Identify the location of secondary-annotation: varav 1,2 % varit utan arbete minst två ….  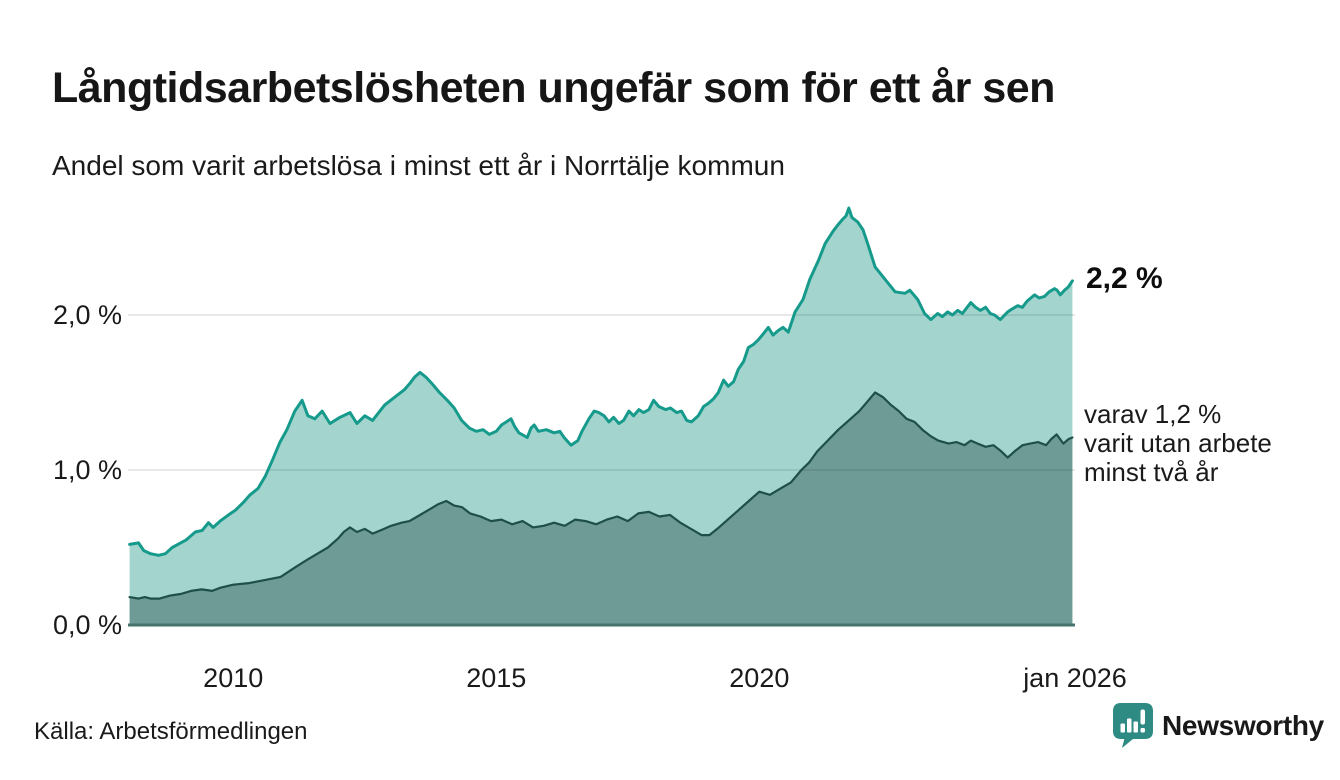
(1178, 443).